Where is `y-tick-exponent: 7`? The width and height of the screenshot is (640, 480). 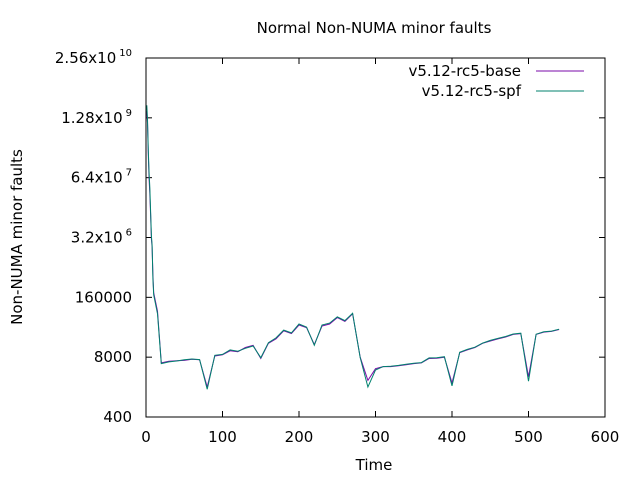 y-tick-exponent: 7 is located at coordinates (129, 173).